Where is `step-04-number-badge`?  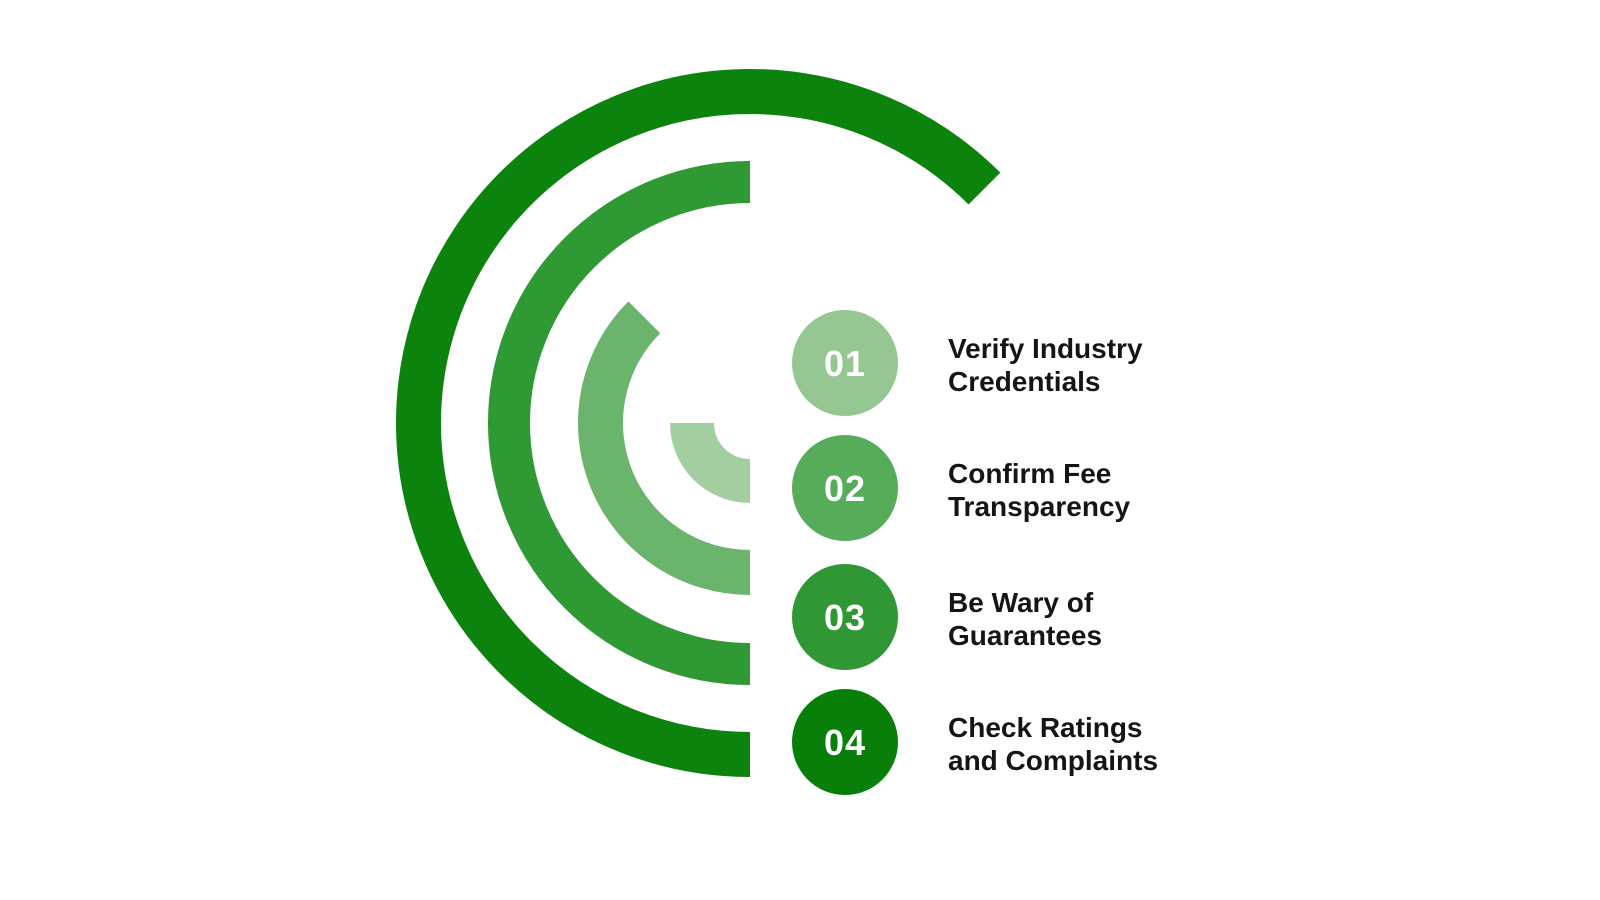
step-04-number-badge is located at coordinates (845, 742).